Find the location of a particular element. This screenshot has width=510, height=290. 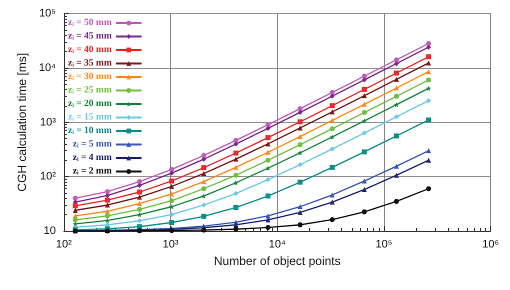

x-tick-label: 10⁶ is located at coordinates (490, 244).